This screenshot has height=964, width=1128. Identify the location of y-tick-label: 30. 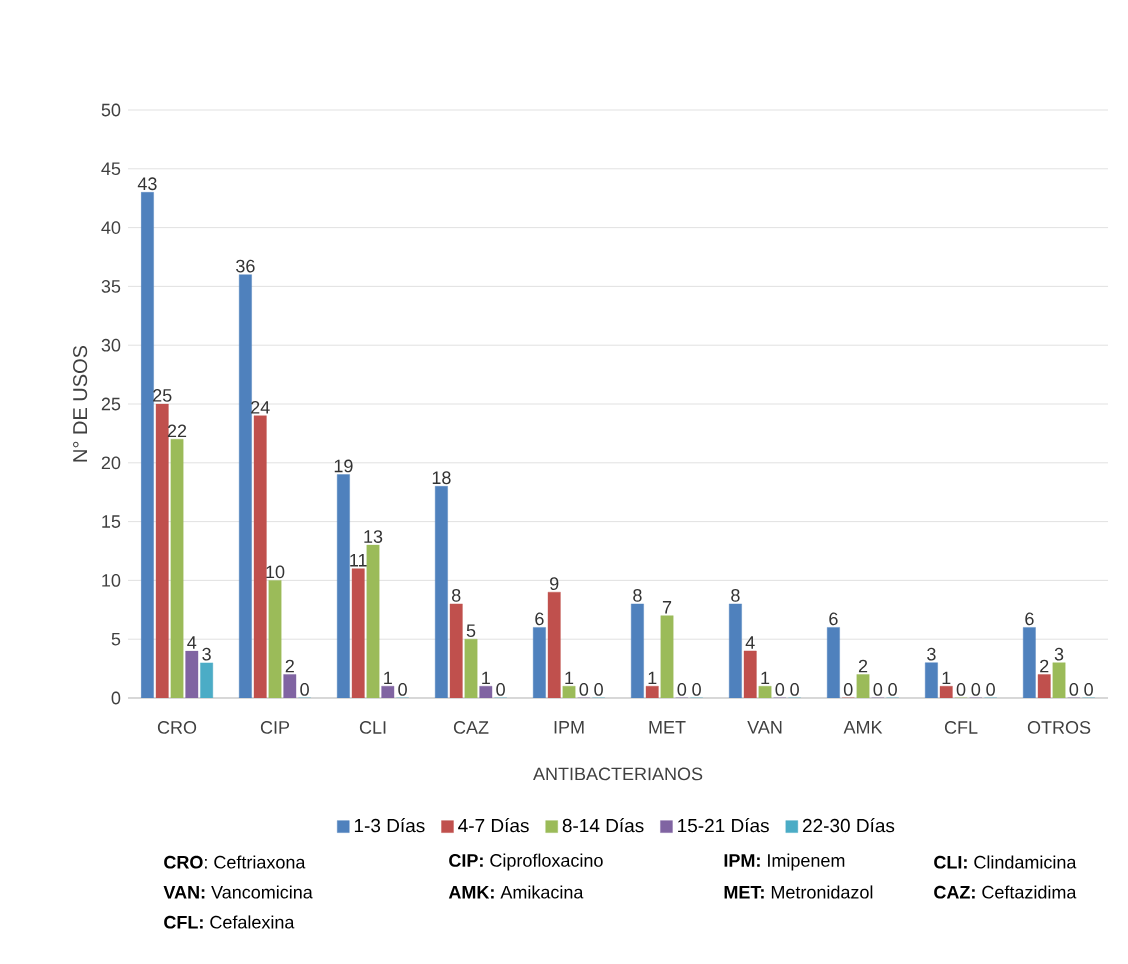
(111, 345).